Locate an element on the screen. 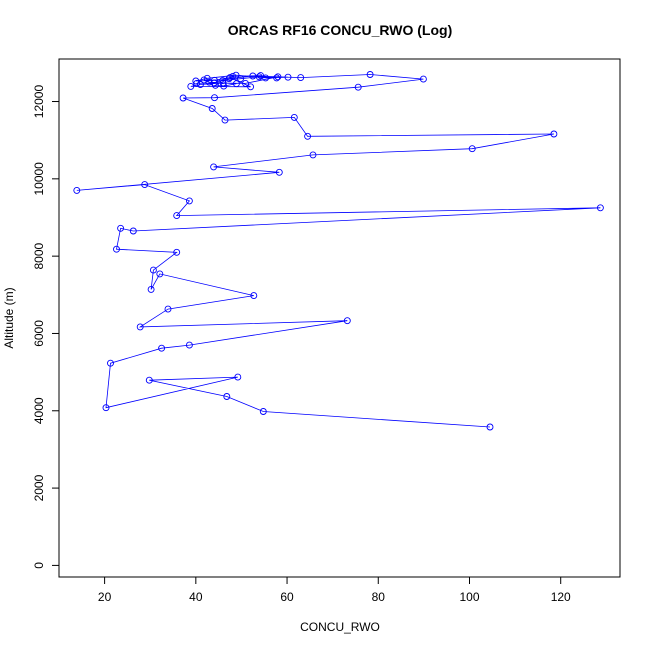 The image size is (650, 650). y-tick-label: 10000 is located at coordinates (39, 179).